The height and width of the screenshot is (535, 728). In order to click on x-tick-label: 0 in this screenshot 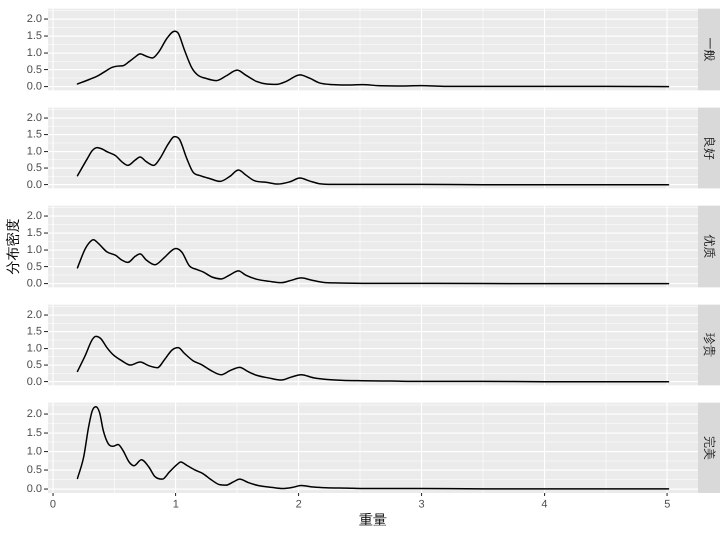, I will do `click(53, 504)`.